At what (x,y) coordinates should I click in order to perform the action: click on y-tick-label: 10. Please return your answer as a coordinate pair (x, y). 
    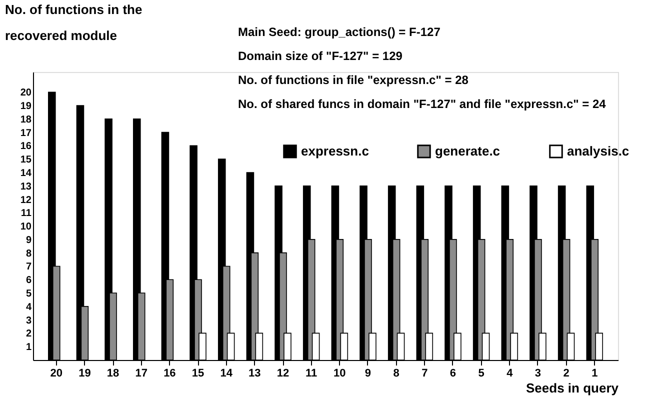
    Looking at the image, I should click on (26, 227).